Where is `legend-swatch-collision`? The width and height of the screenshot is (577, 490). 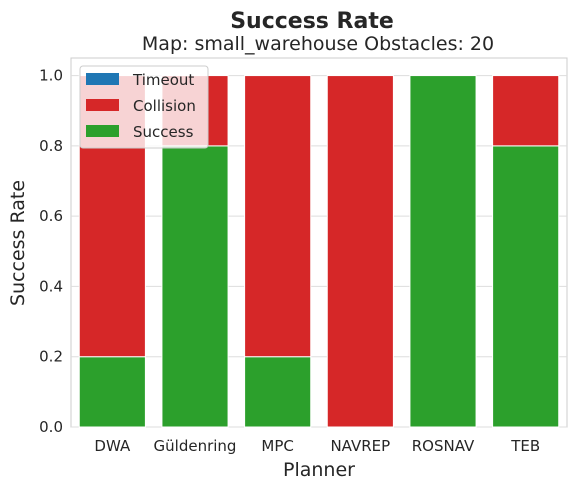 legend-swatch-collision is located at coordinates (102, 105).